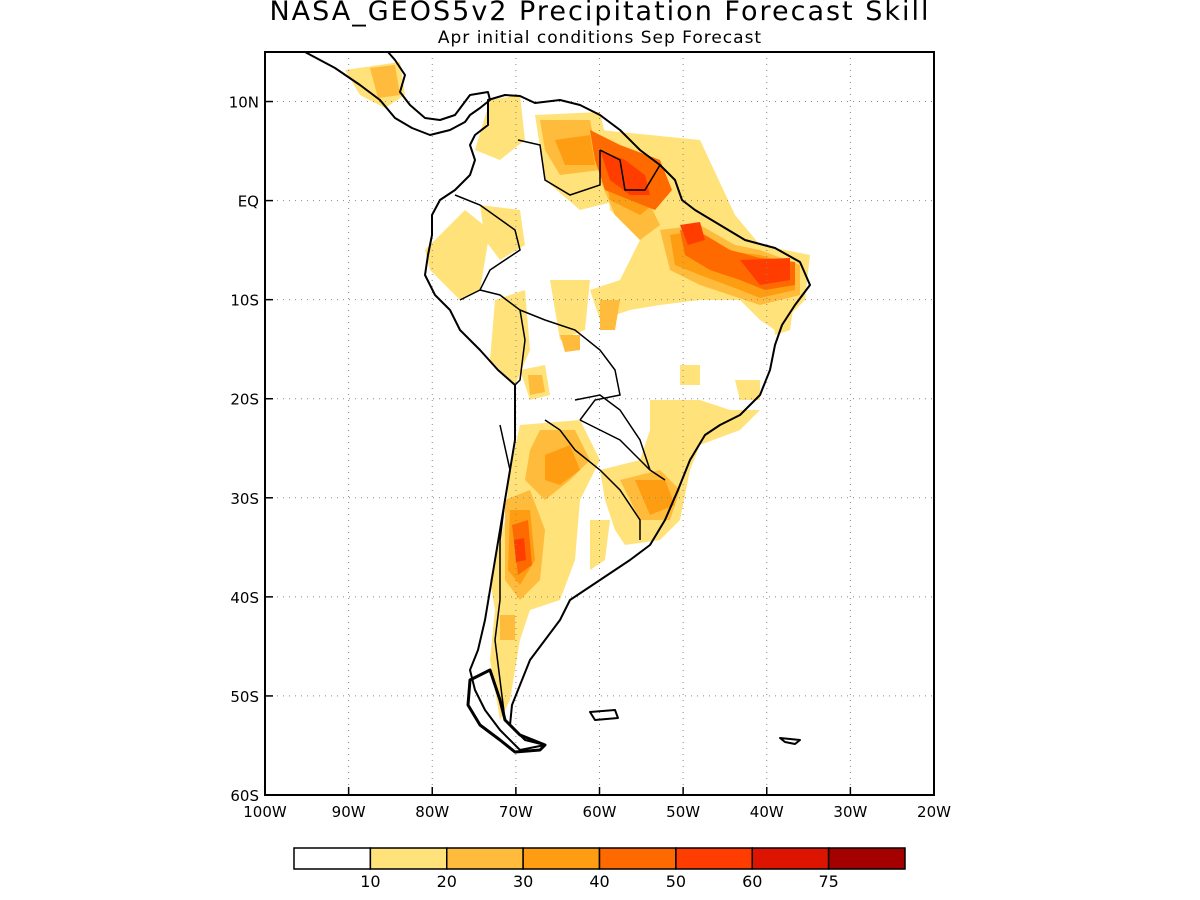 Image resolution: width=1200 pixels, height=900 pixels. Describe the element at coordinates (265, 812) in the screenshot. I see `lon-tick-label: 100W` at that location.